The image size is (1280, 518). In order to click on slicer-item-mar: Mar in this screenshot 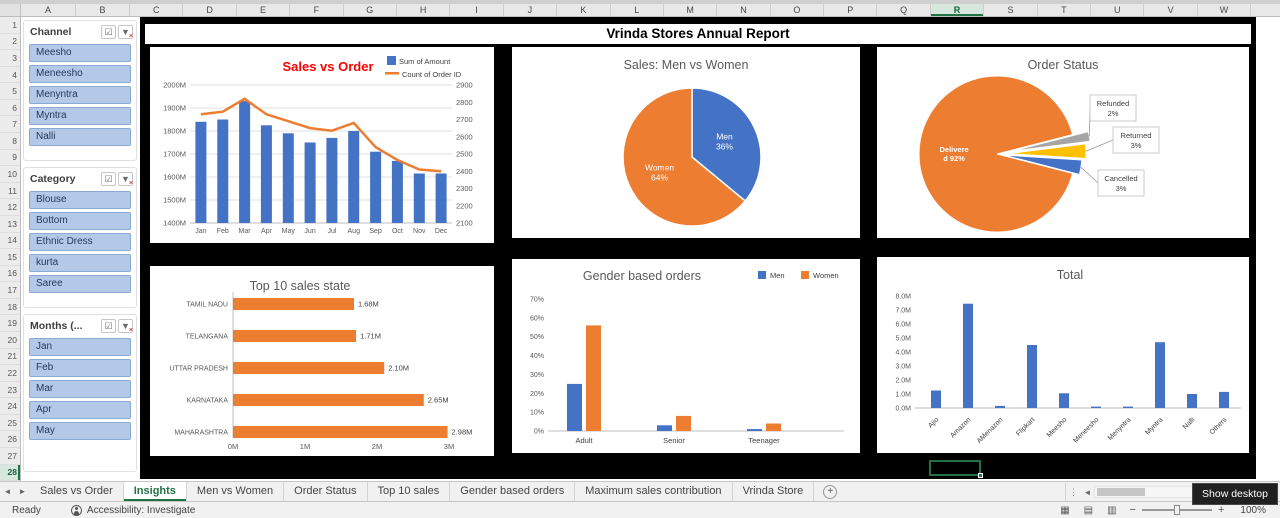, I will do `click(80, 389)`.